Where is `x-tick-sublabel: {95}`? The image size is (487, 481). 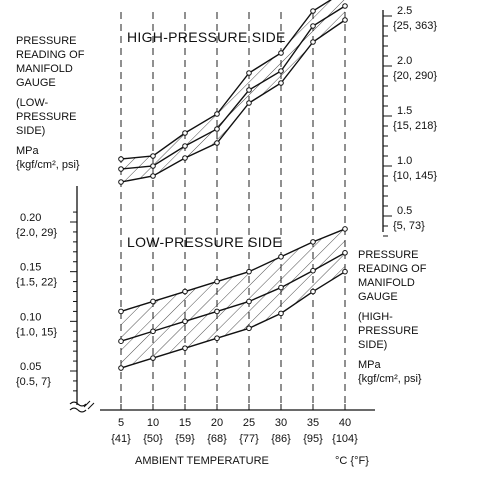
x-tick-sublabel: {95} is located at coordinates (313, 439).